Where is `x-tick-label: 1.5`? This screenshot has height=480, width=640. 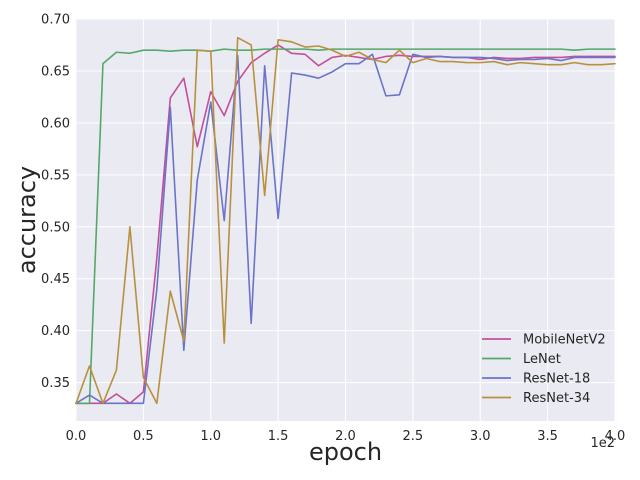
x-tick-label: 1.5 is located at coordinates (278, 436).